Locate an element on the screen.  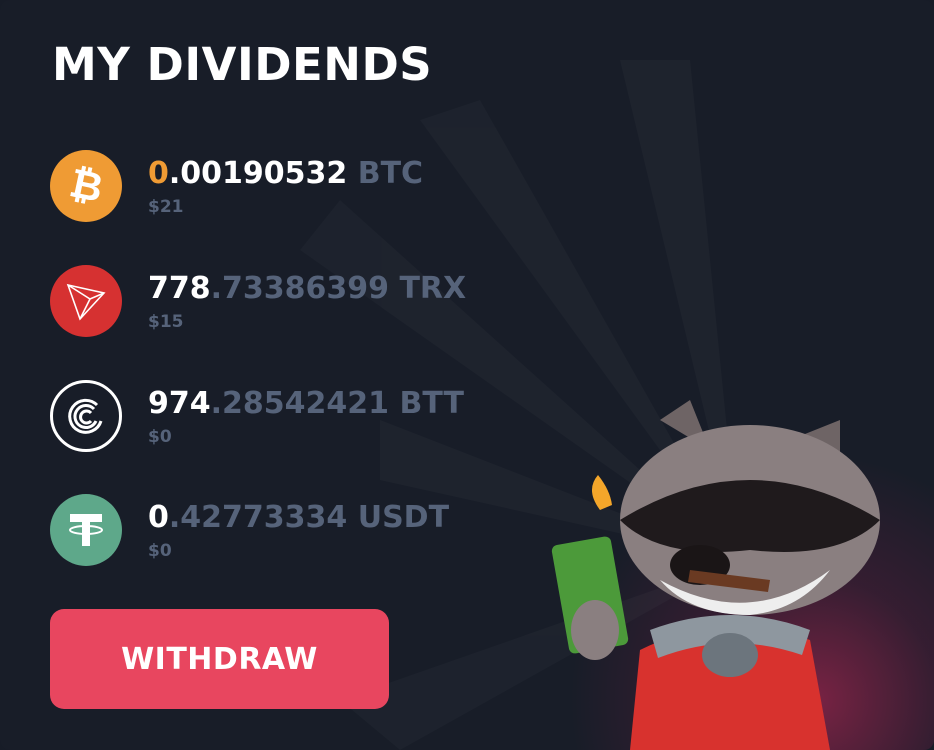
dividend-row-btt: 974.28542421 BTT $0 is located at coordinates (257, 416).